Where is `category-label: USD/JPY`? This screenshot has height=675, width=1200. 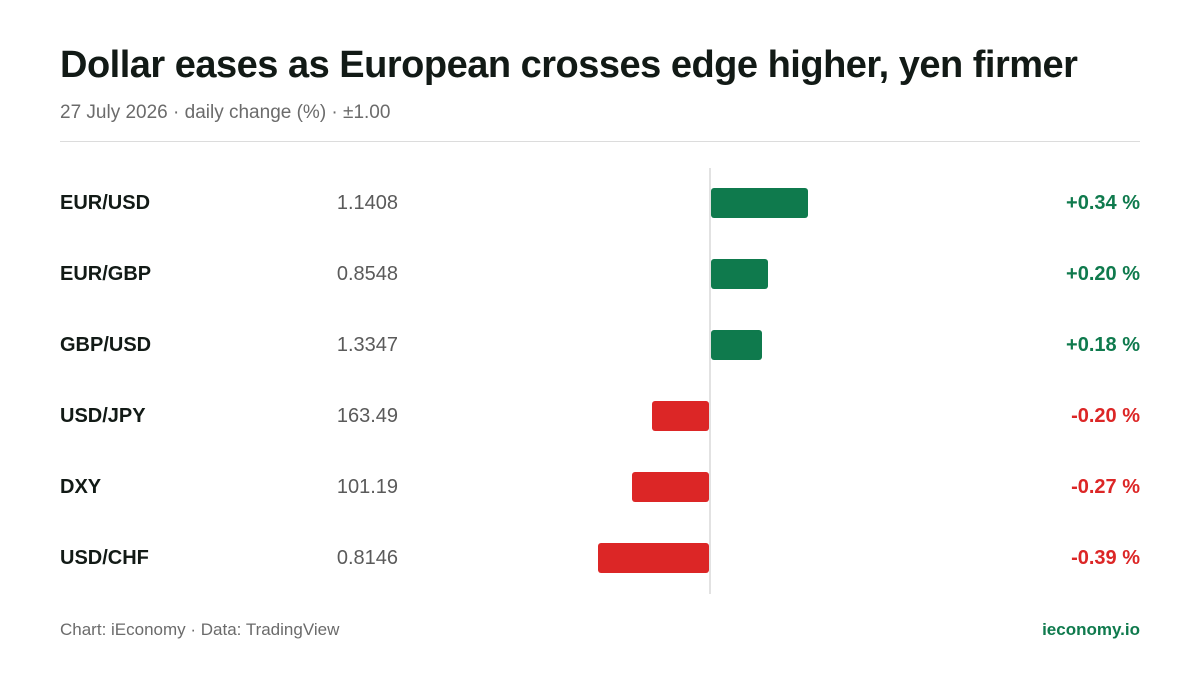 category-label: USD/JPY is located at coordinates (103, 416).